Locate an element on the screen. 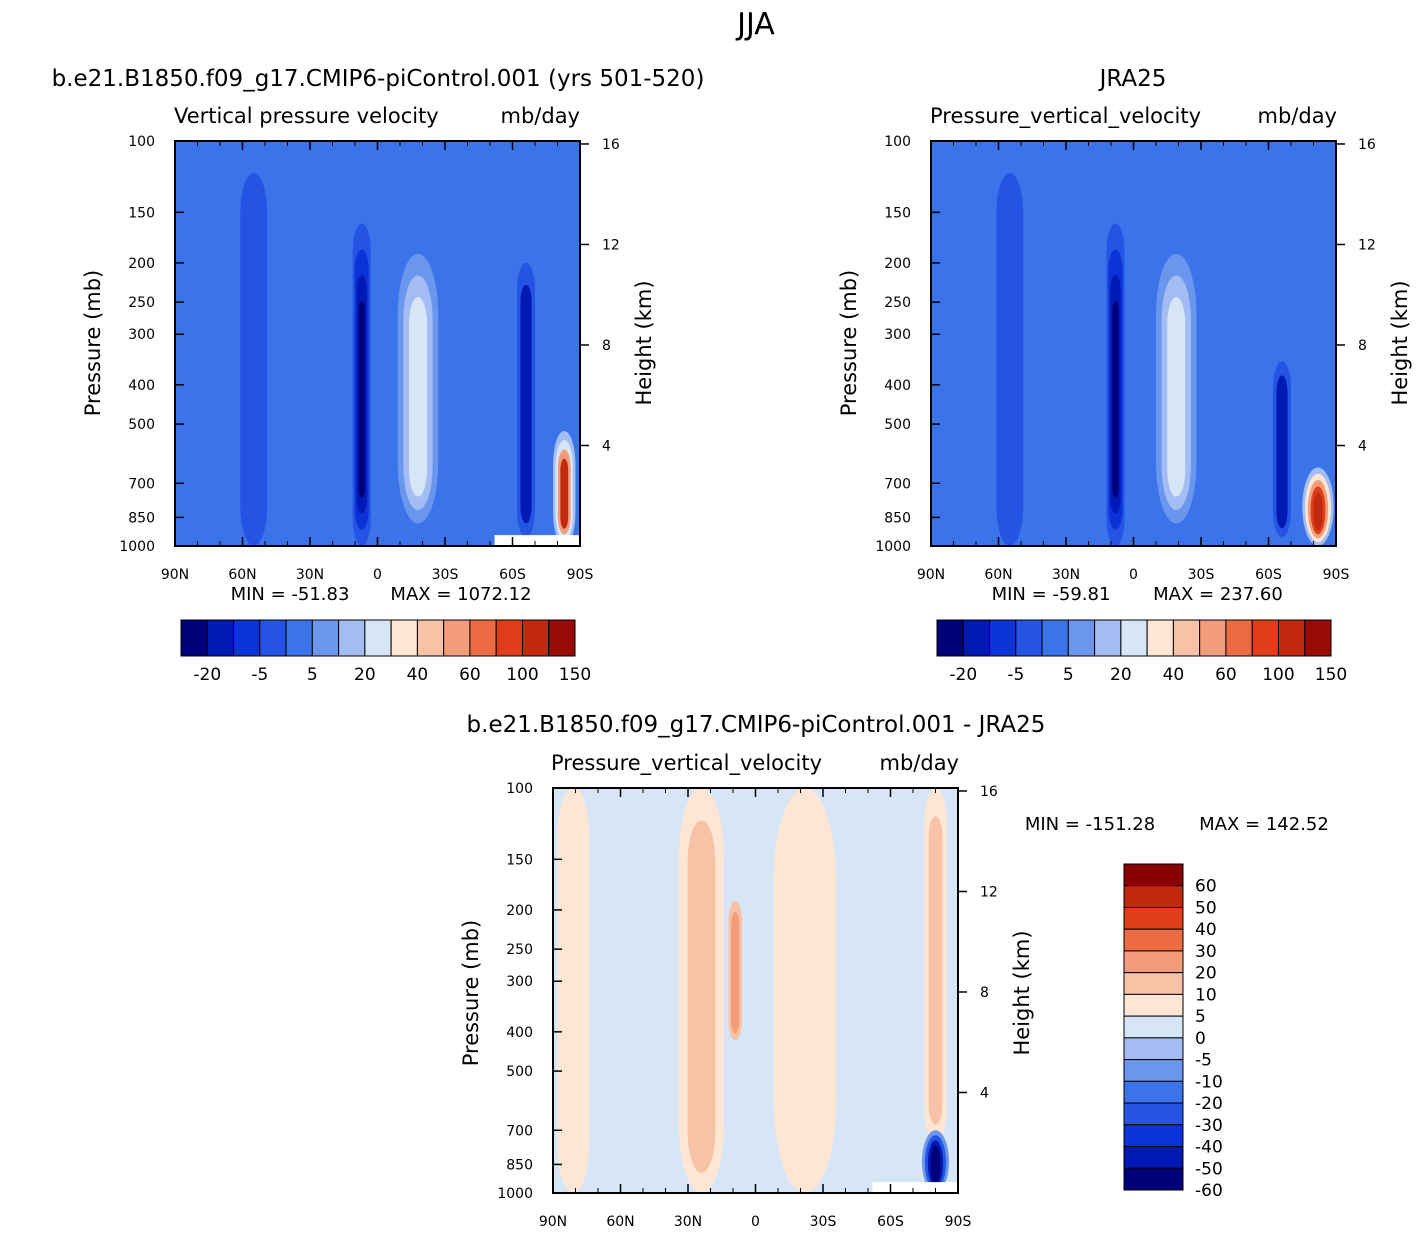  panel-diff-subtitle-left: Pressure_vertical_velocity is located at coordinates (686, 763).